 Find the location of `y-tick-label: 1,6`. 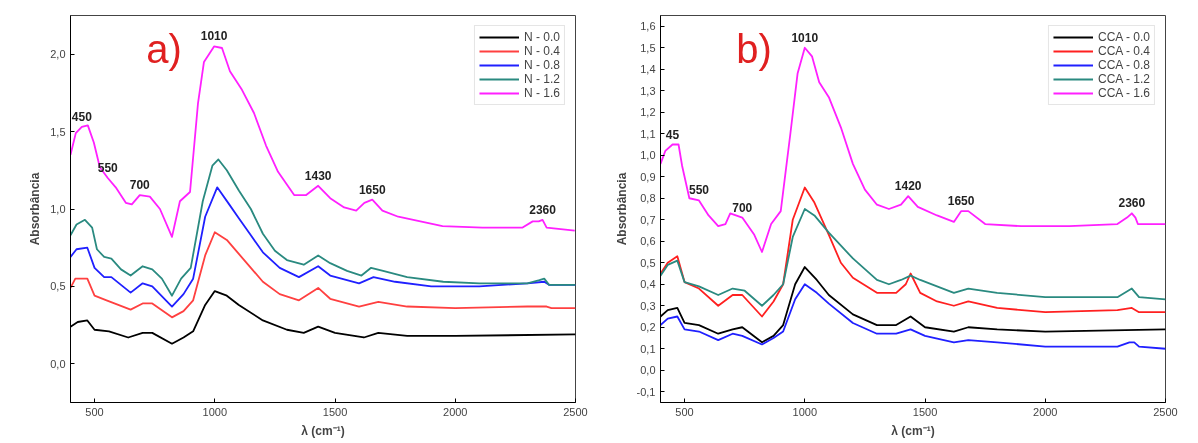

y-tick-label: 1,6 is located at coordinates (648, 26).